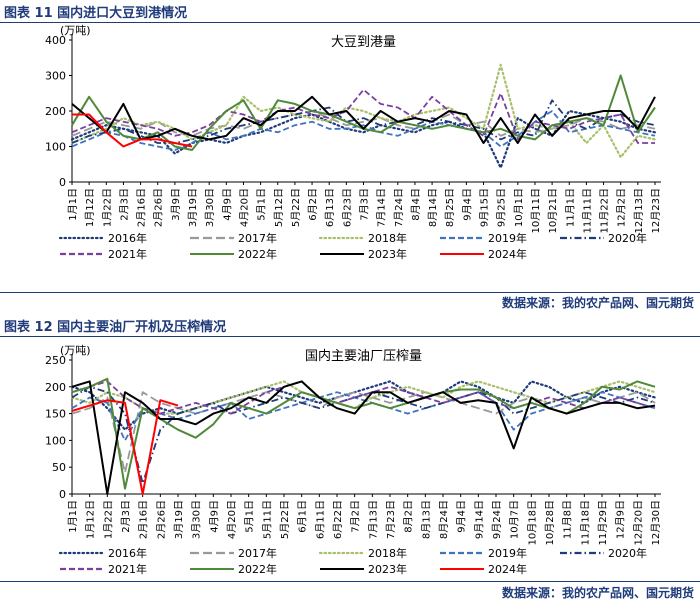 The image size is (700, 605). I want to click on x-tick-label: 12月13日, so click(639, 210).